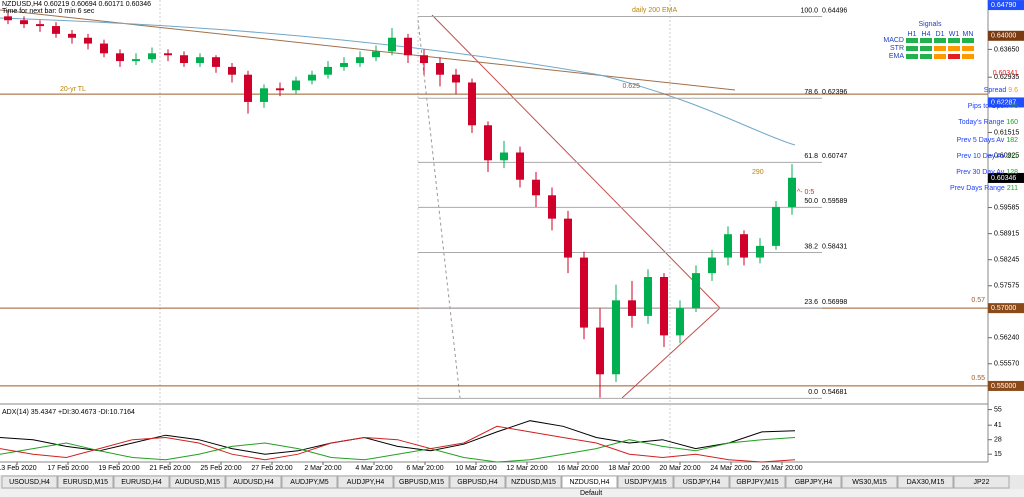  I want to click on tab-label: USDJPY,M15, so click(645, 482).